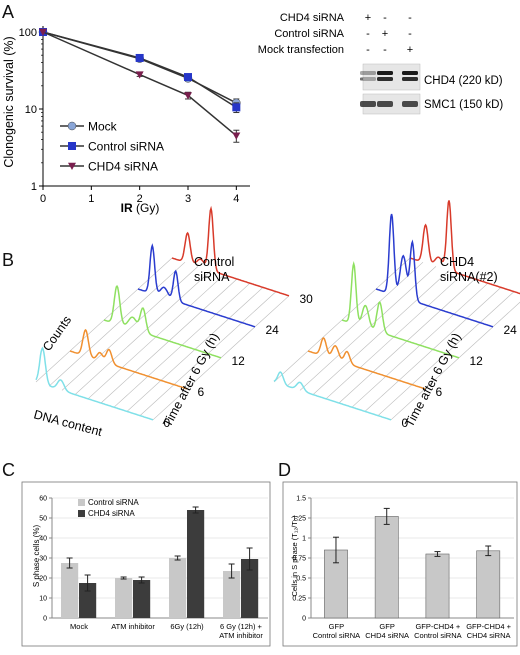 This screenshot has height=655, width=520. I want to click on series-chd4-sirna, so click(140, 85).